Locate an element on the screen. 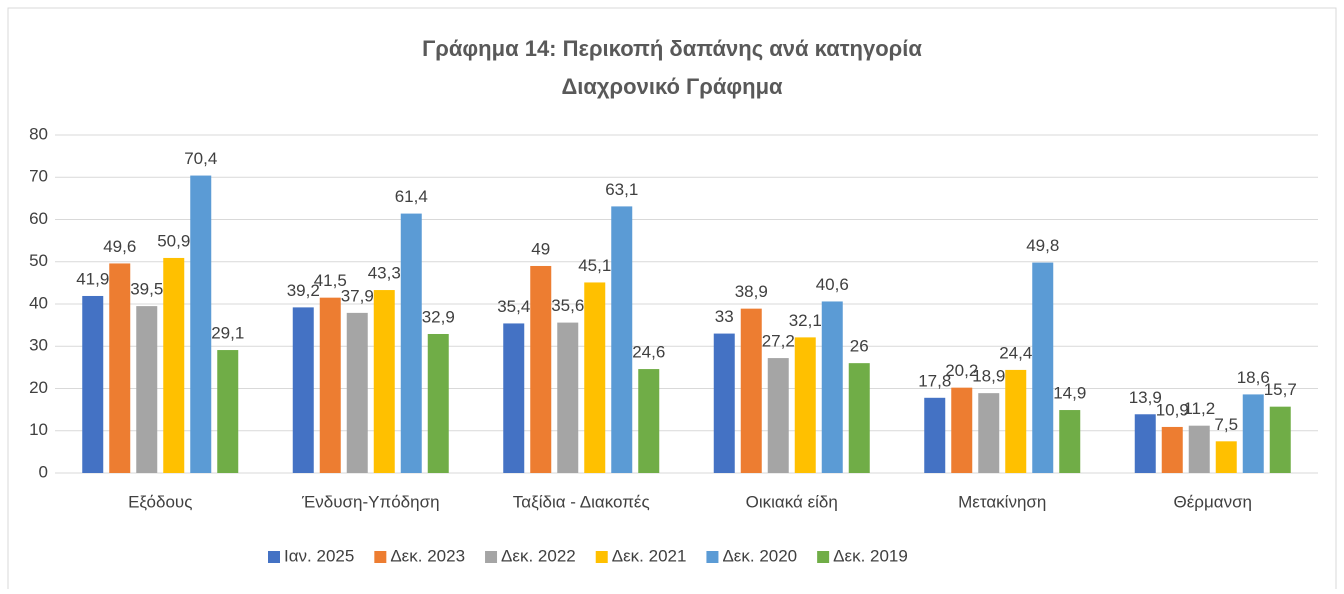  data-label: 38,9 is located at coordinates (751, 291).